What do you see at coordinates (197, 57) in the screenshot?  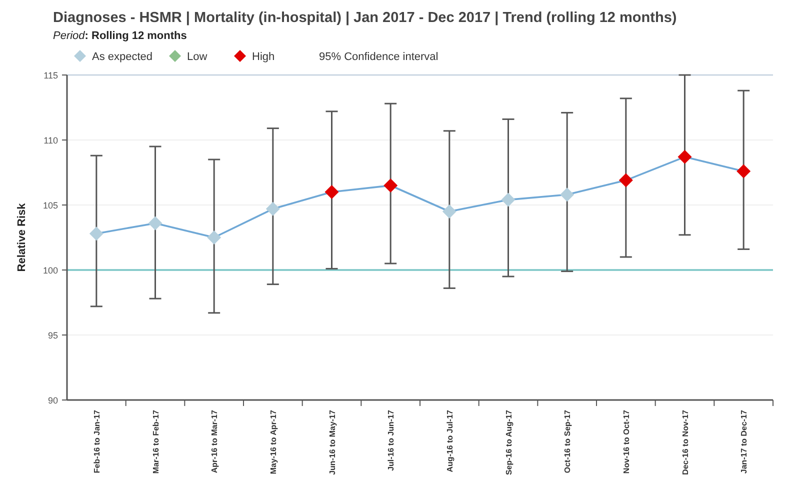 I see `legend-label: Low` at bounding box center [197, 57].